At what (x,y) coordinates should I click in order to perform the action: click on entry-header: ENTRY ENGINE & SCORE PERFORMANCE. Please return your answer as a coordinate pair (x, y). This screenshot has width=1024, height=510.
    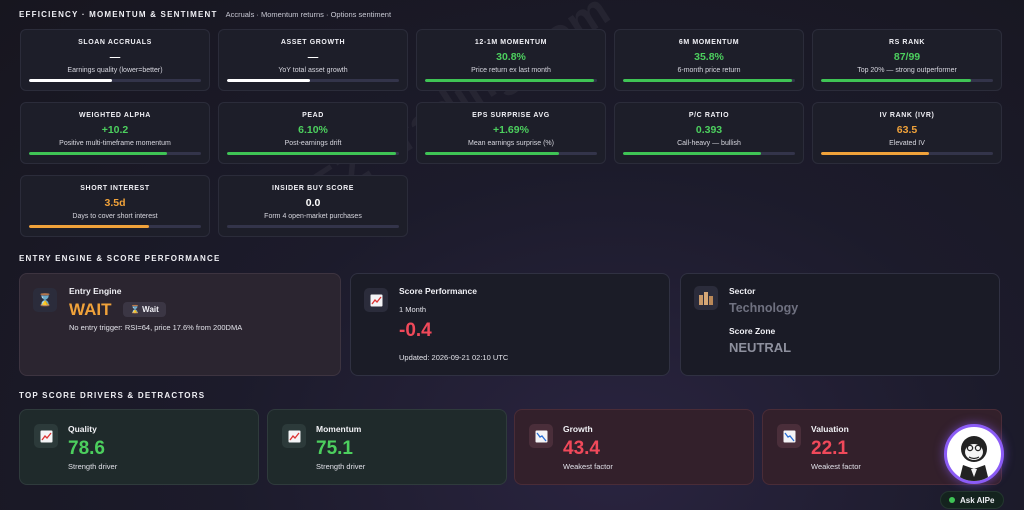
    Looking at the image, I should click on (120, 258).